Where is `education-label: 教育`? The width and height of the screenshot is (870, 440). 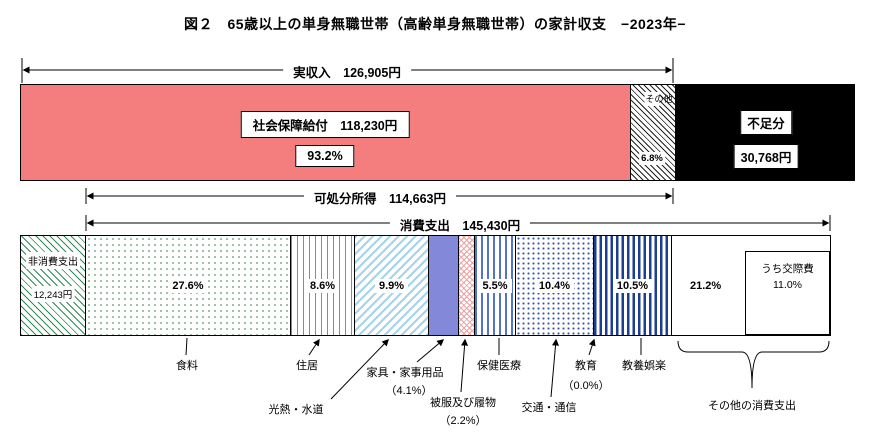
education-label: 教育 is located at coordinates (586, 366).